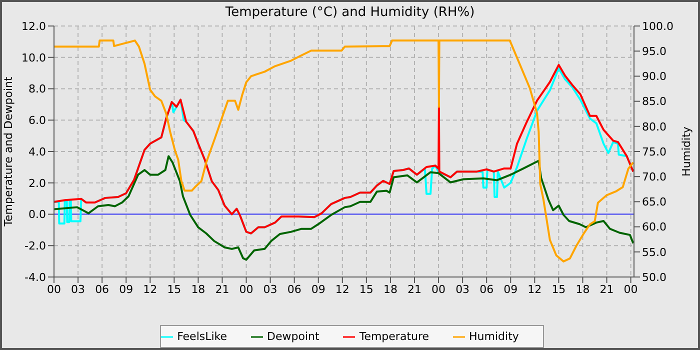  What do you see at coordinates (686, 151) in the screenshot?
I see `y2-axis-title: Humidity` at bounding box center [686, 151].